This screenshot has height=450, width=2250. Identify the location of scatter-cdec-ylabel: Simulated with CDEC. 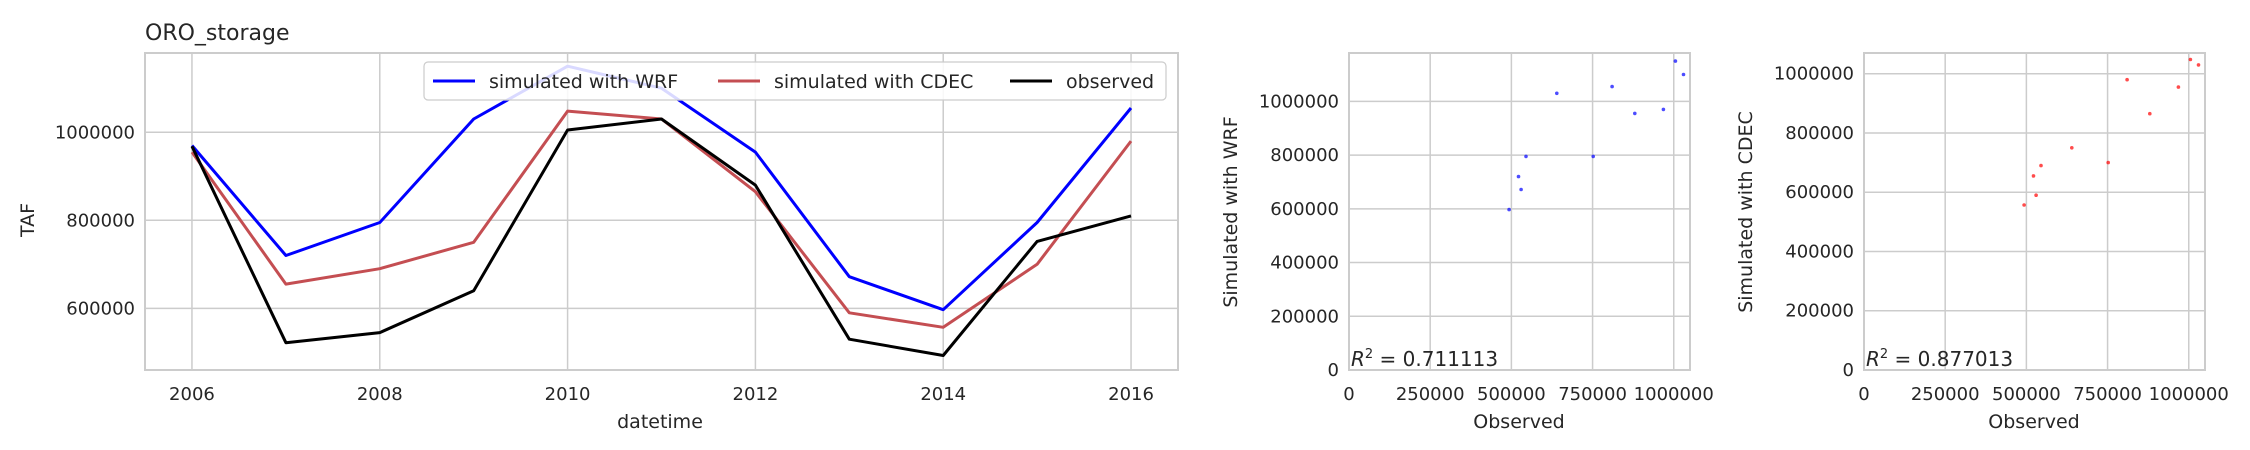
(1746, 212).